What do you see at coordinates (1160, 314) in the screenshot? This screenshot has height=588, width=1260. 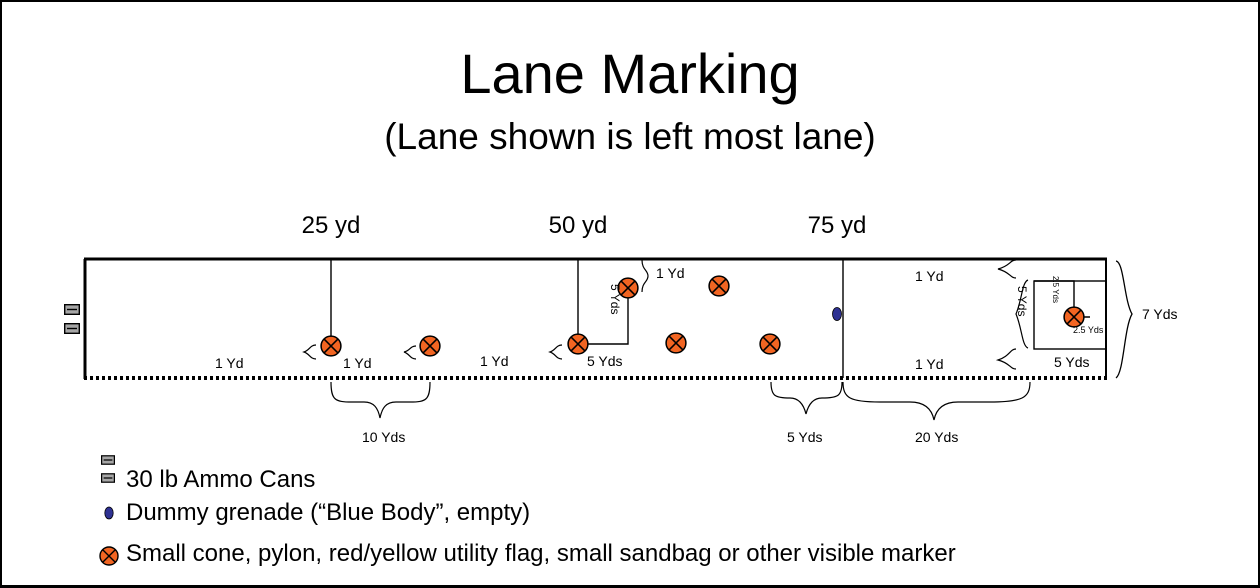 I see `label-7yds: 7 Yds` at bounding box center [1160, 314].